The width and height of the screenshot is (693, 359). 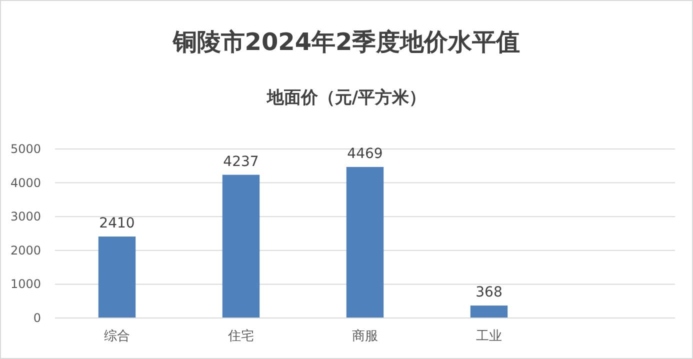 I want to click on x-tick-label: 工业, so click(x=489, y=336).